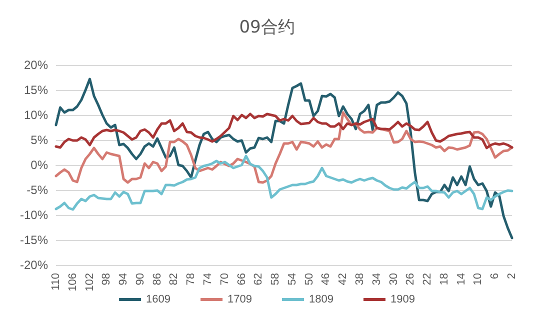  What do you see at coordinates (292, 279) in the screenshot?
I see `x-tick-label: 54` at bounding box center [292, 279].